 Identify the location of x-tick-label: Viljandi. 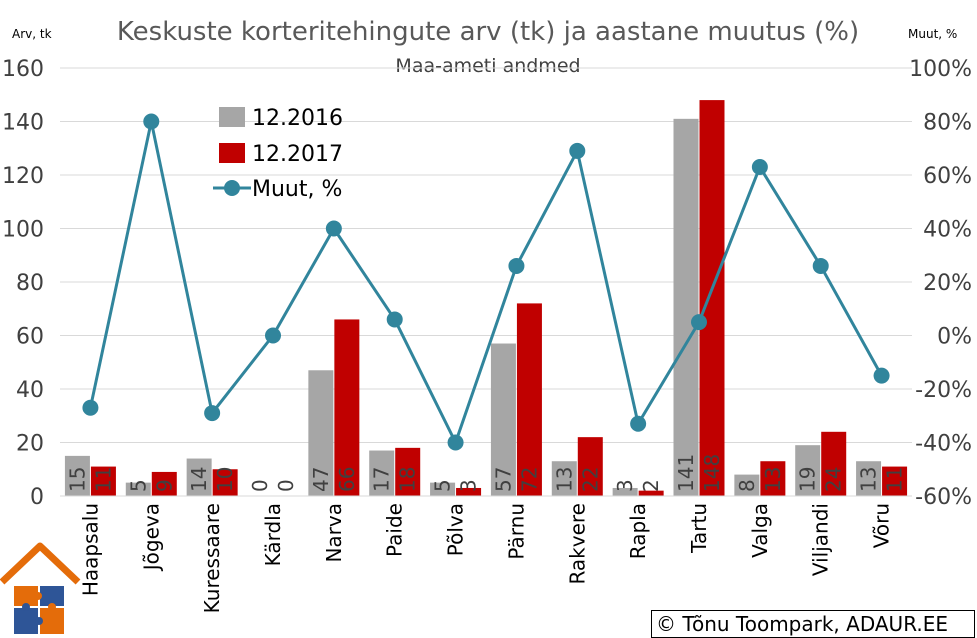
(821, 539).